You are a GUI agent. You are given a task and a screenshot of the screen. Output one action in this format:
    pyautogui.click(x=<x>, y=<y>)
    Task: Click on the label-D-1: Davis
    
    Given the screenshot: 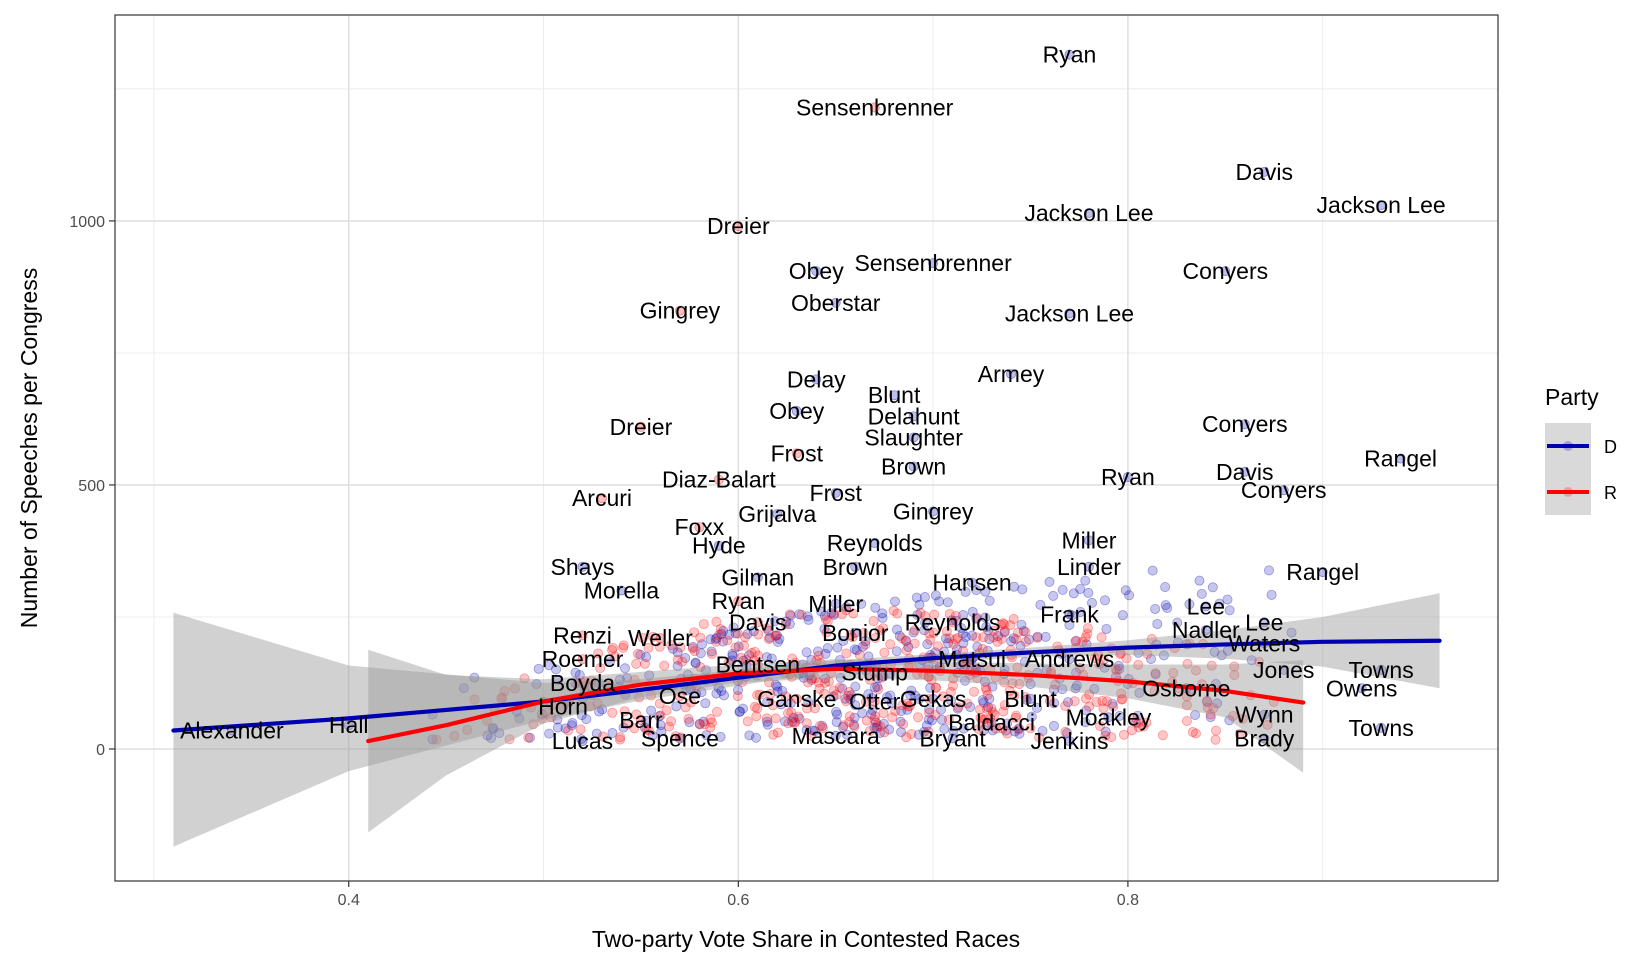 What is the action you would take?
    pyautogui.click(x=1264, y=172)
    